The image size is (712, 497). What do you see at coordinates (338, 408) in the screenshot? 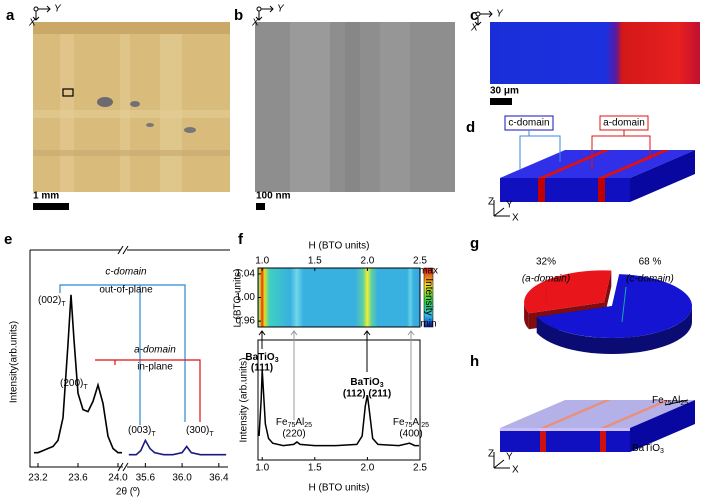
I see `scan-curve` at bounding box center [338, 408].